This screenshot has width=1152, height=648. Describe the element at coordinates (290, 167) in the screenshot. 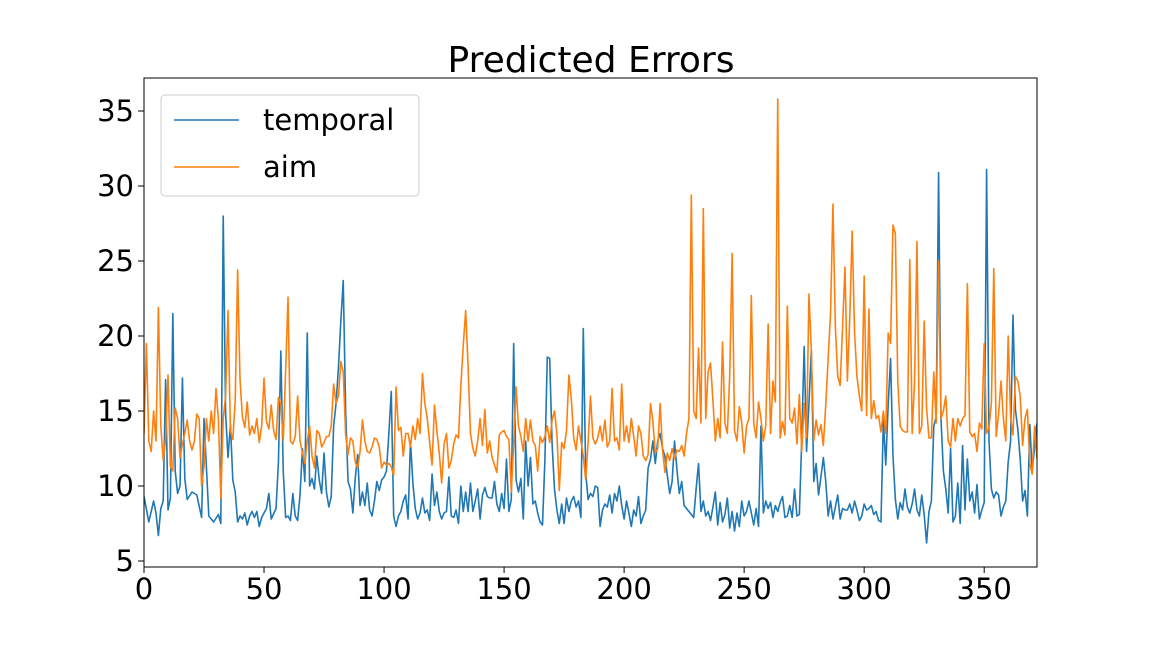

I see `legend-label-aim: aim` at that location.